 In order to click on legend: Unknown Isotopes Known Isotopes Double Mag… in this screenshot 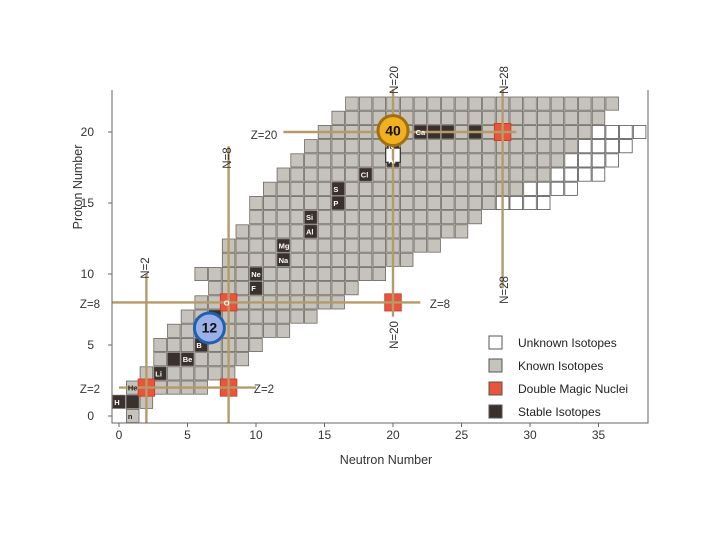, I will do `click(558, 377)`.